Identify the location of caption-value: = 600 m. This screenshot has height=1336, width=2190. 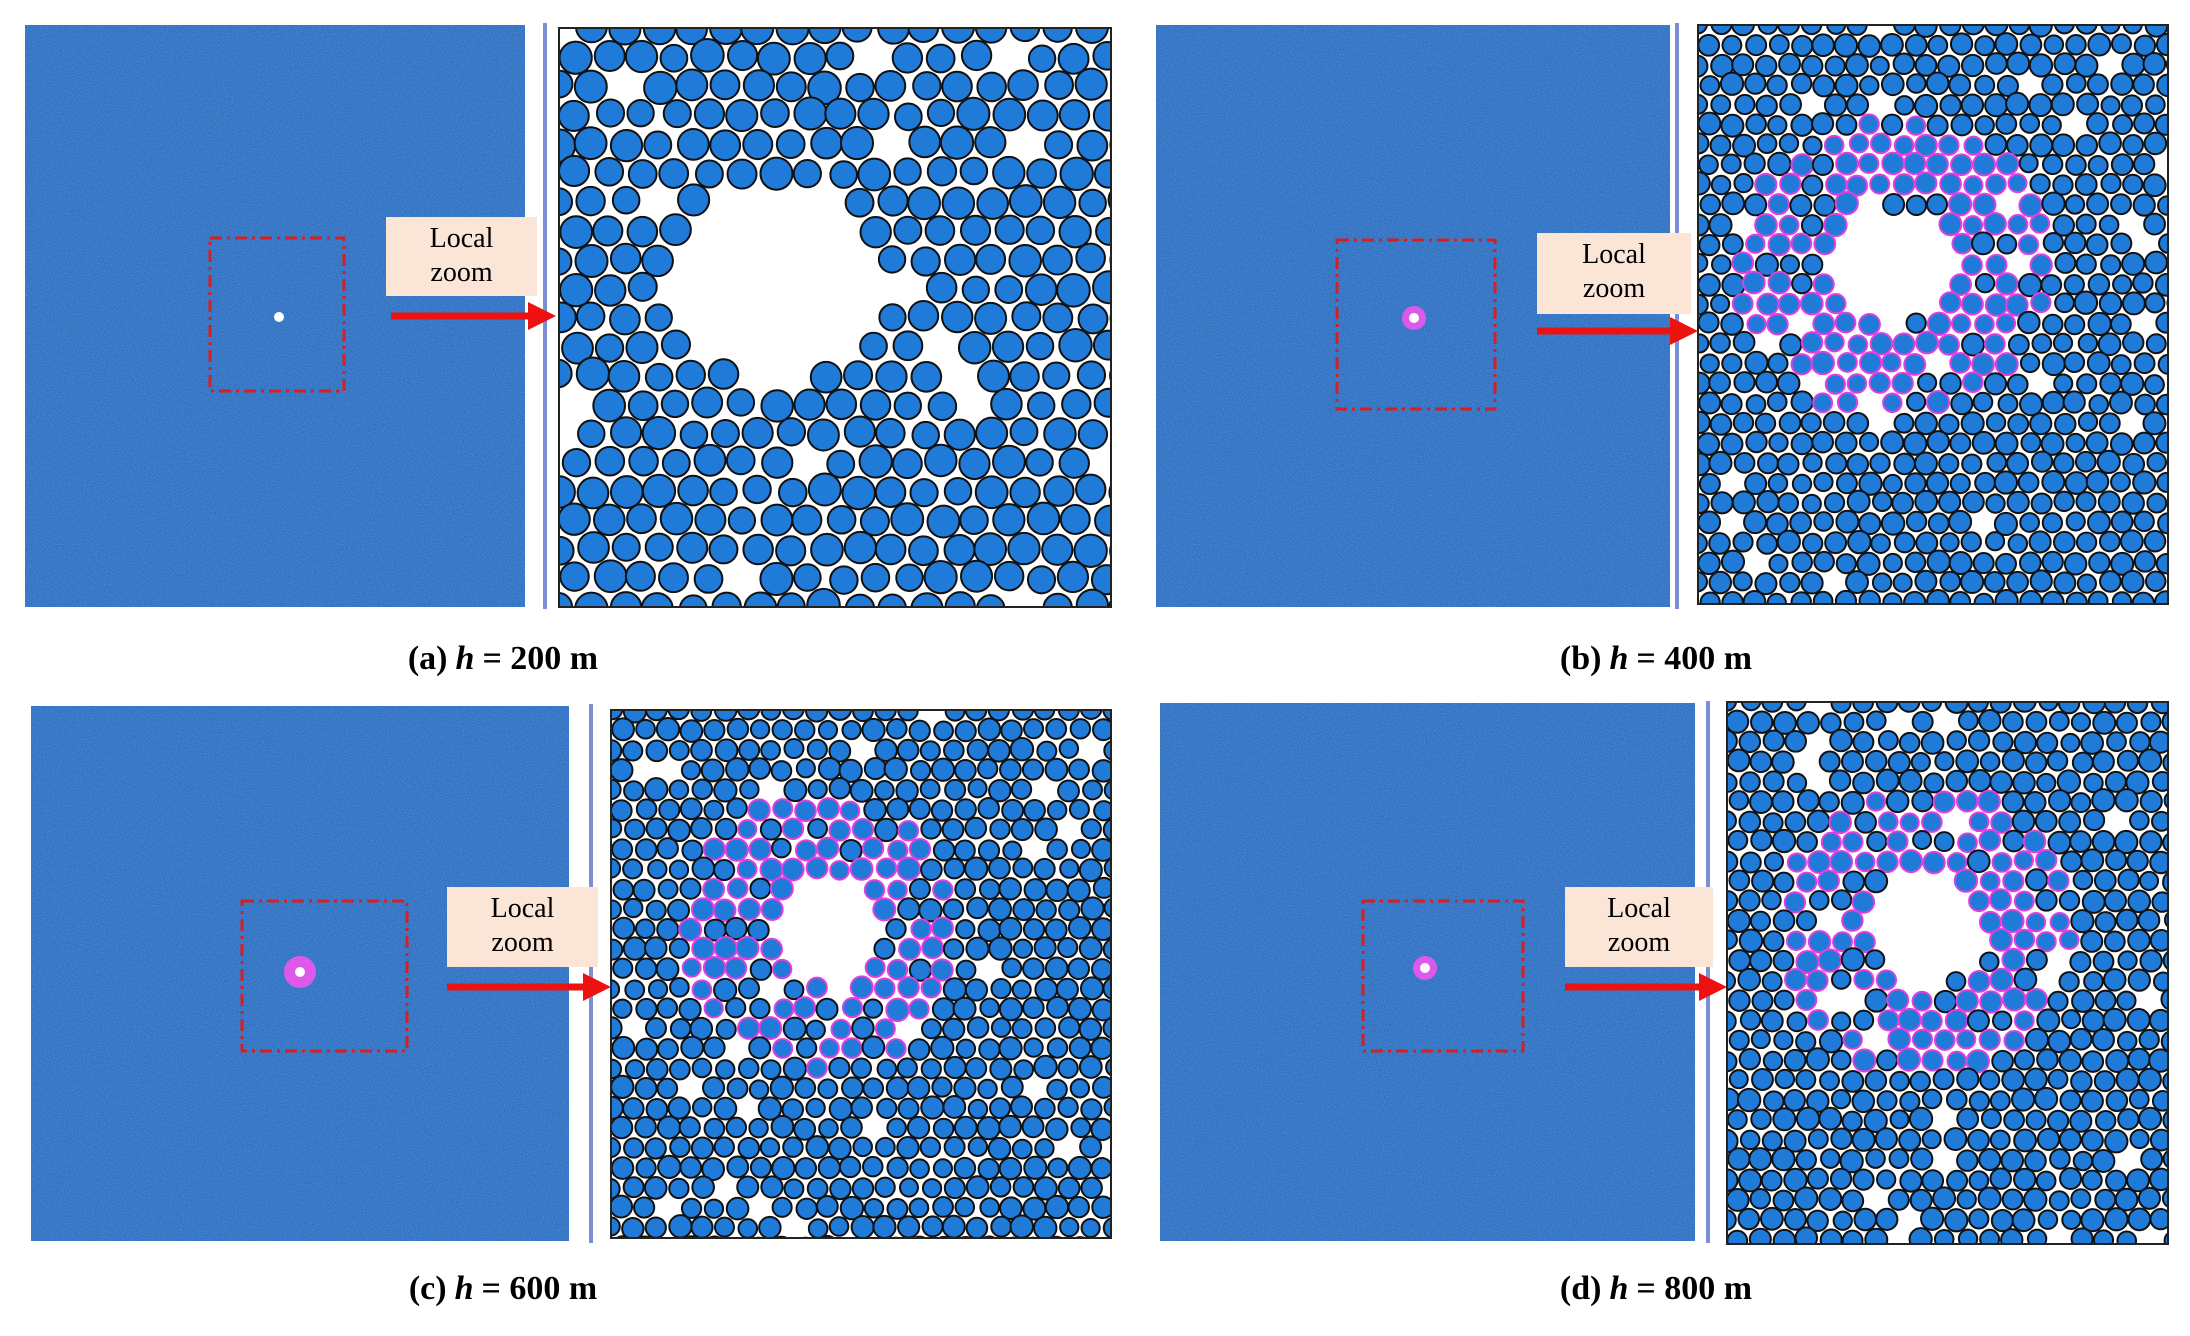
(539, 1288).